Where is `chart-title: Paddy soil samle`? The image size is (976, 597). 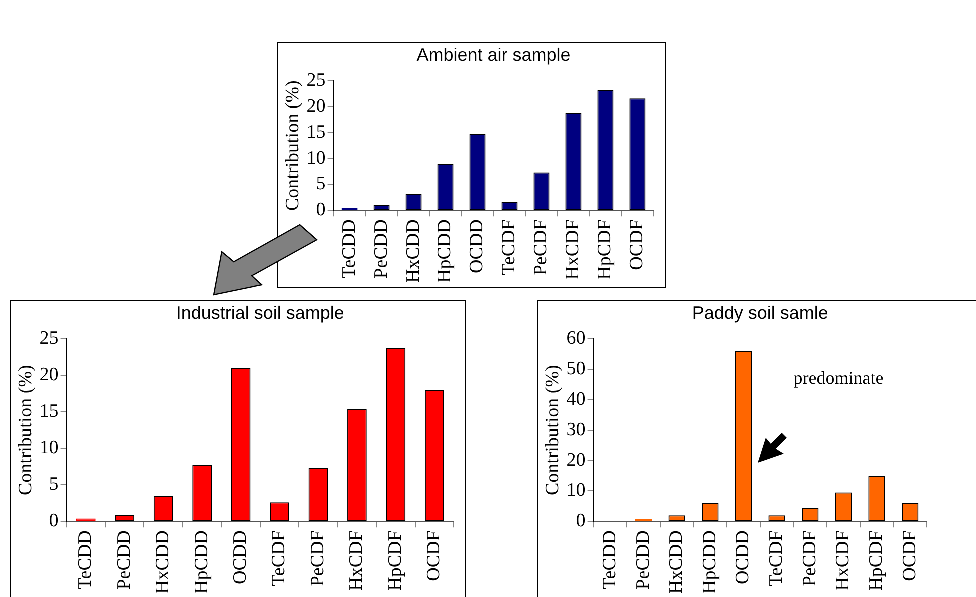
chart-title: Paddy soil samle is located at coordinates (760, 312).